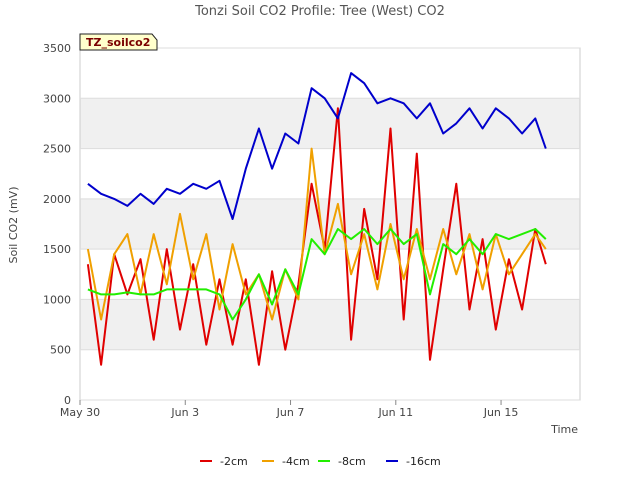 This screenshot has height=480, width=640. Describe the element at coordinates (57, 249) in the screenshot. I see `y-tick-label: 1500` at that location.